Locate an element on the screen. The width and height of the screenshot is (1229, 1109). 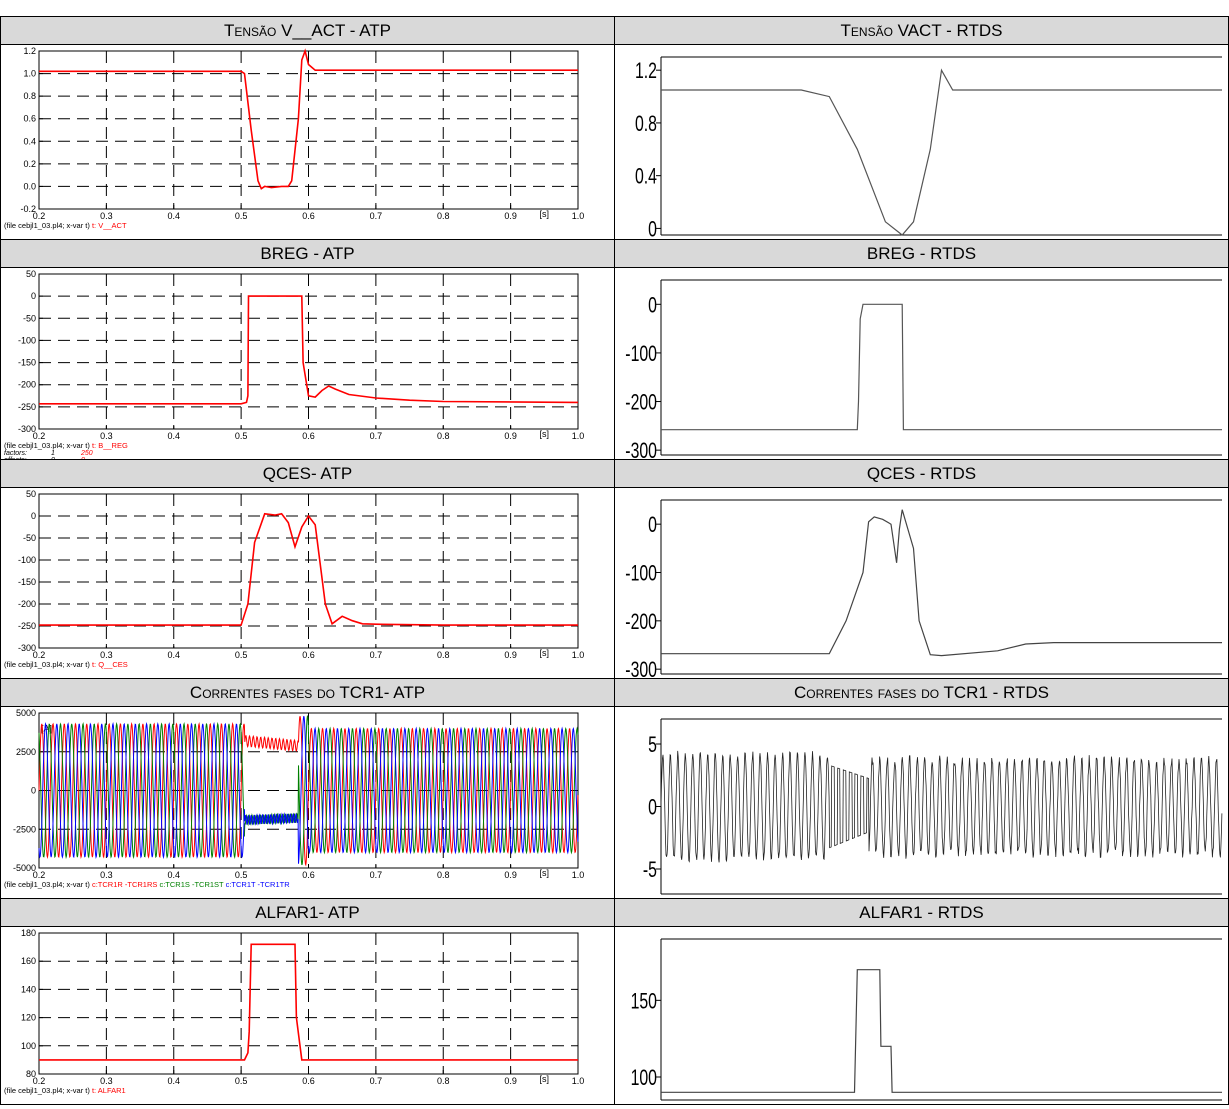
y-tick-label: 5000 is located at coordinates (26, 713).